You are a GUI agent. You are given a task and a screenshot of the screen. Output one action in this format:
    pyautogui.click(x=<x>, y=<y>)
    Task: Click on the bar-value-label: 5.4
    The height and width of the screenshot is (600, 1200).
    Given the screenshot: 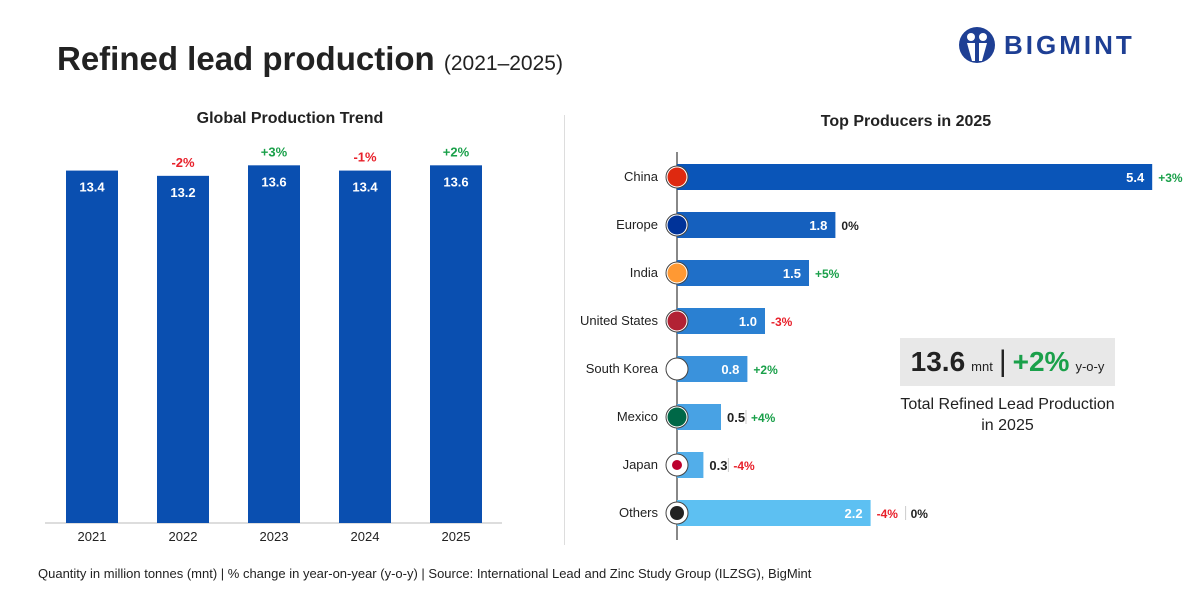 What is the action you would take?
    pyautogui.click(x=1135, y=177)
    